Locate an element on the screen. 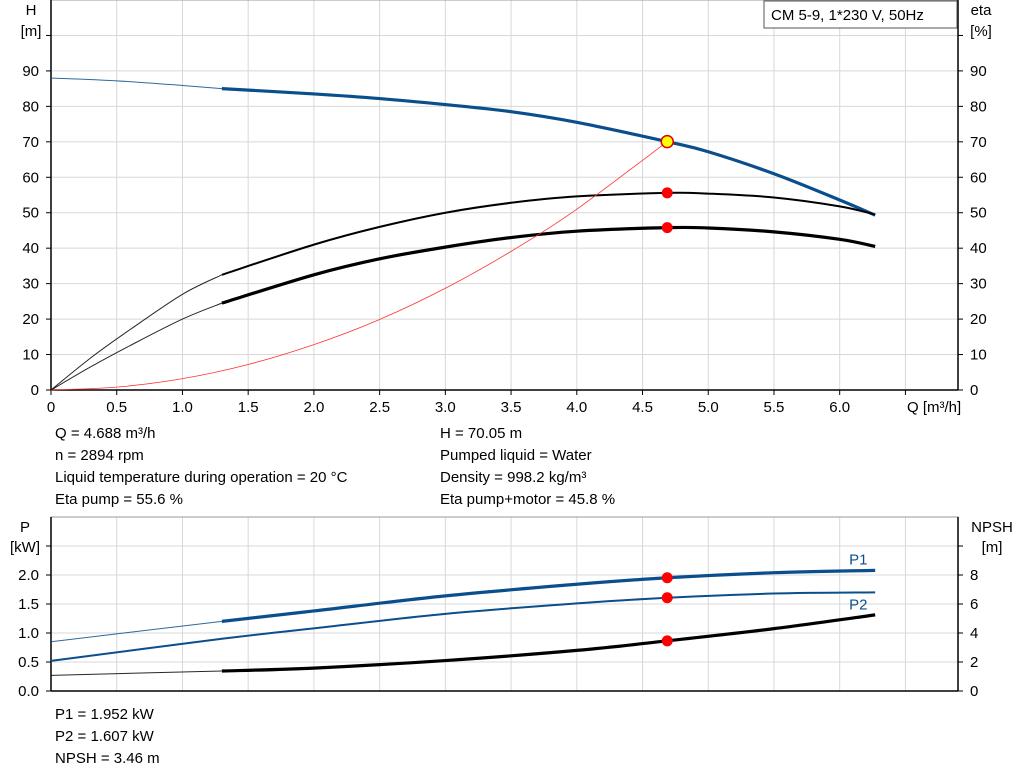  y-tick-label-right: 6 is located at coordinates (974, 604).